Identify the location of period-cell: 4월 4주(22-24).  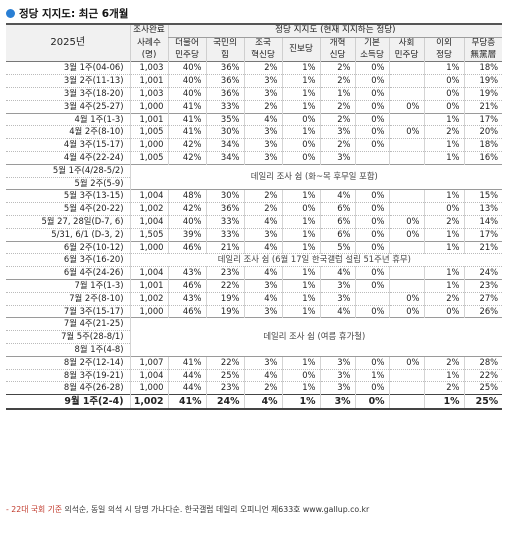
(68, 157).